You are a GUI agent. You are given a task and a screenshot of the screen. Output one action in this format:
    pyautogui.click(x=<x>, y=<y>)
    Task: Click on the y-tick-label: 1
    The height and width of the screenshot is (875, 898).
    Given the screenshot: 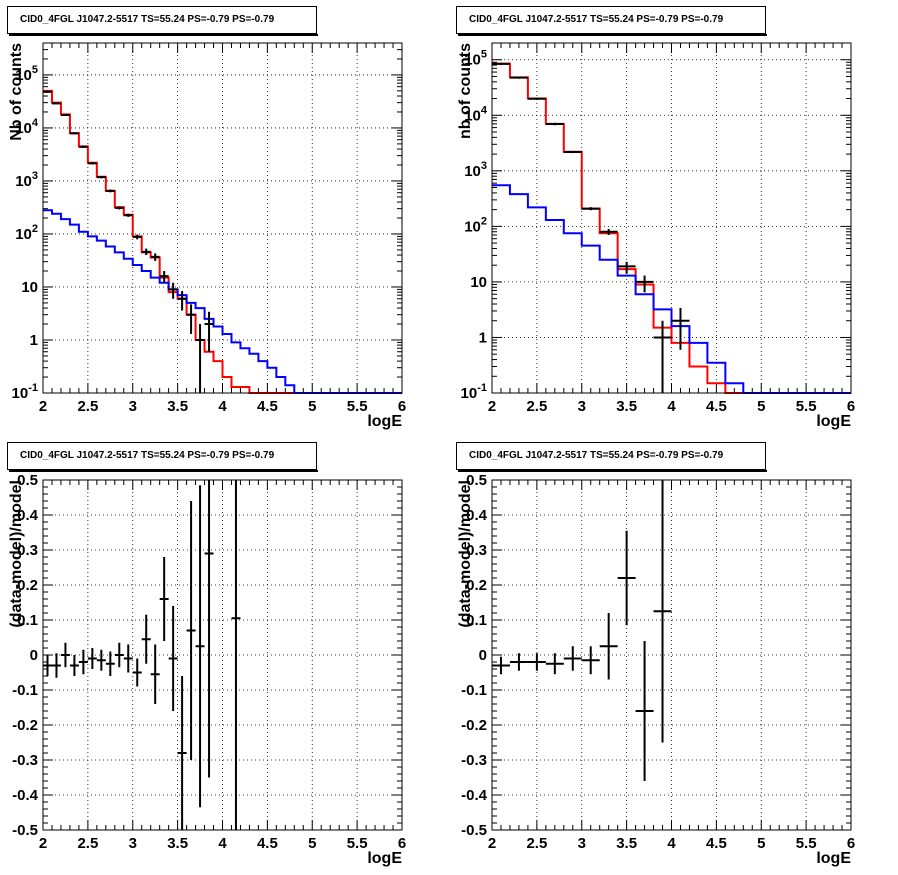 What is the action you would take?
    pyautogui.click(x=34, y=340)
    